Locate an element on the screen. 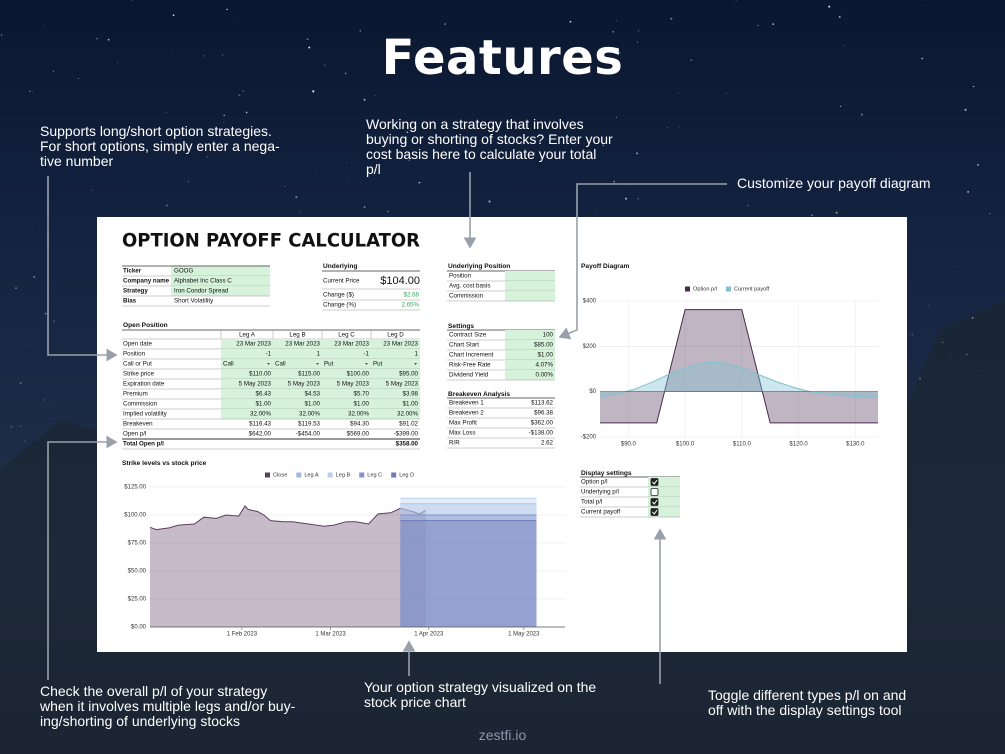 This screenshot has height=754, width=1005. cell-value: $6.43 is located at coordinates (264, 394).